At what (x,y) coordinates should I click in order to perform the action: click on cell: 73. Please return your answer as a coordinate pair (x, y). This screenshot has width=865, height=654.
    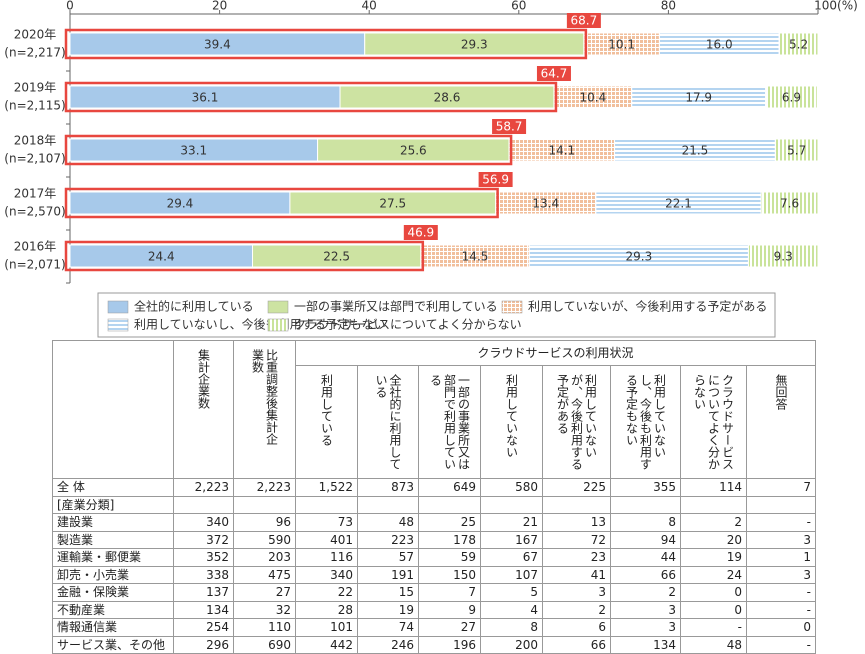
    Looking at the image, I should click on (326, 522).